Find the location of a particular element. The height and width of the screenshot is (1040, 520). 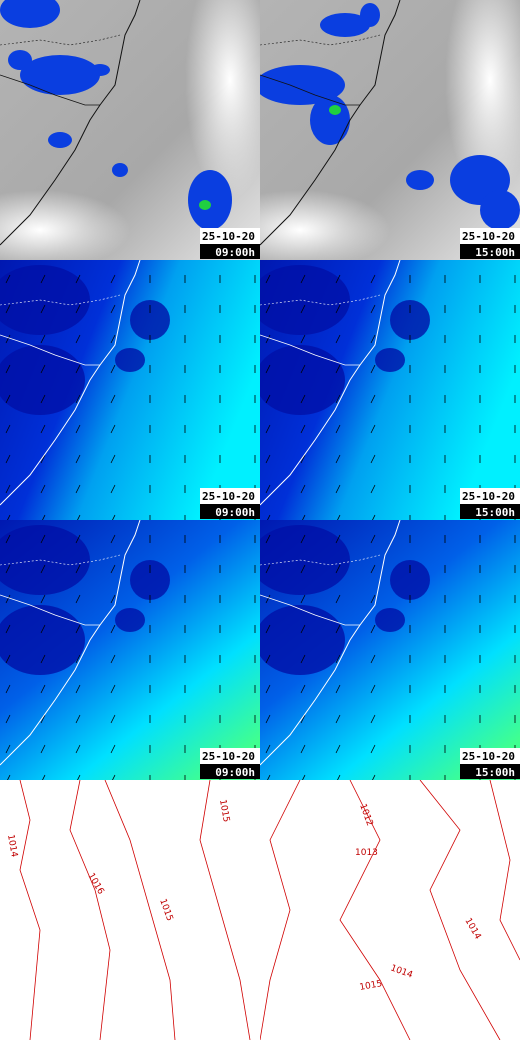

precip-core is located at coordinates (335, 110).